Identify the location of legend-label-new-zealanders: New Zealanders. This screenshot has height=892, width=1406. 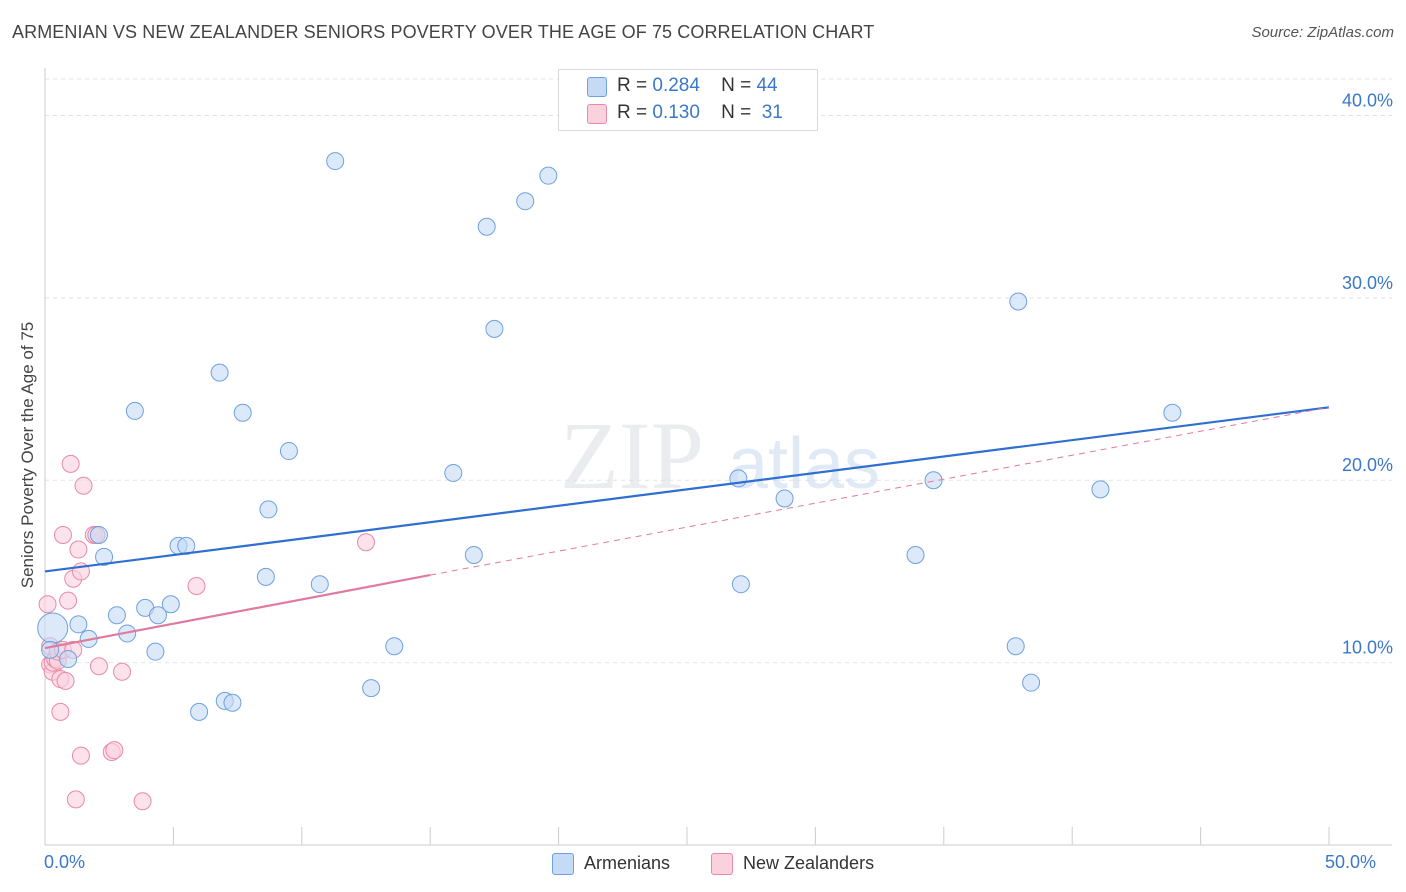
(809, 863).